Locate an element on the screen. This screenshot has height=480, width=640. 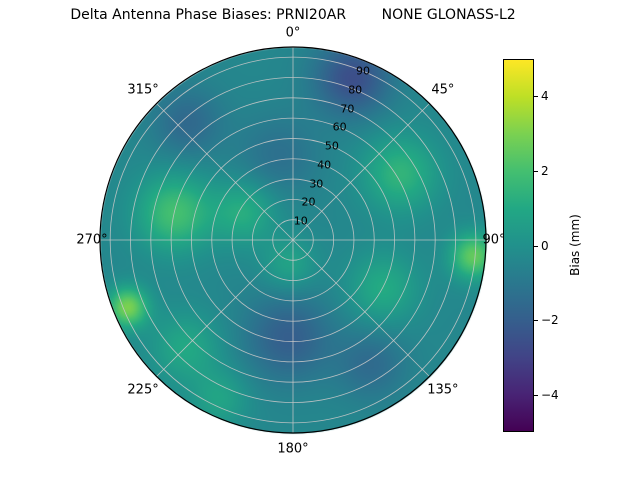
radial-tick-label: 90 is located at coordinates (362, 71).